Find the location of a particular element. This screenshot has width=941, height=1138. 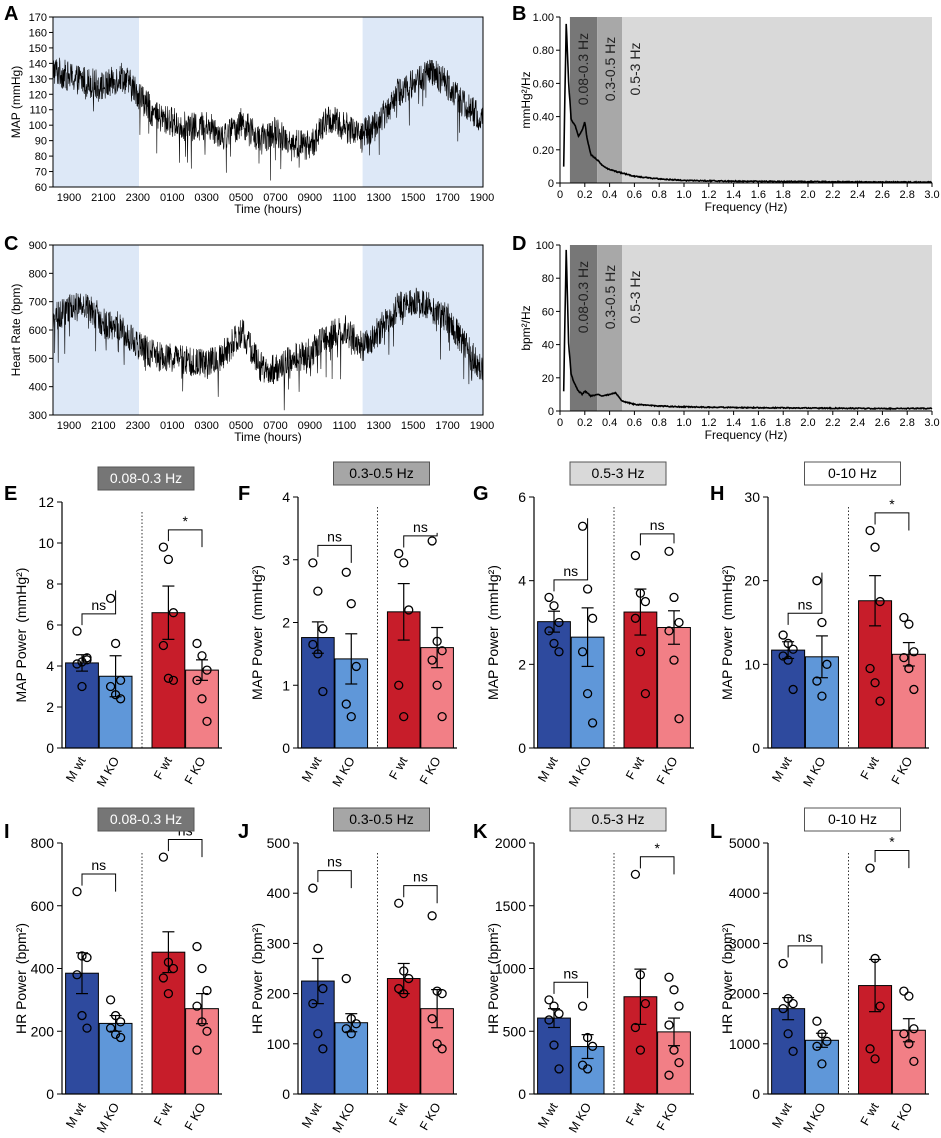

y-tick-label-6: 900 is located at coordinates (38, 246).